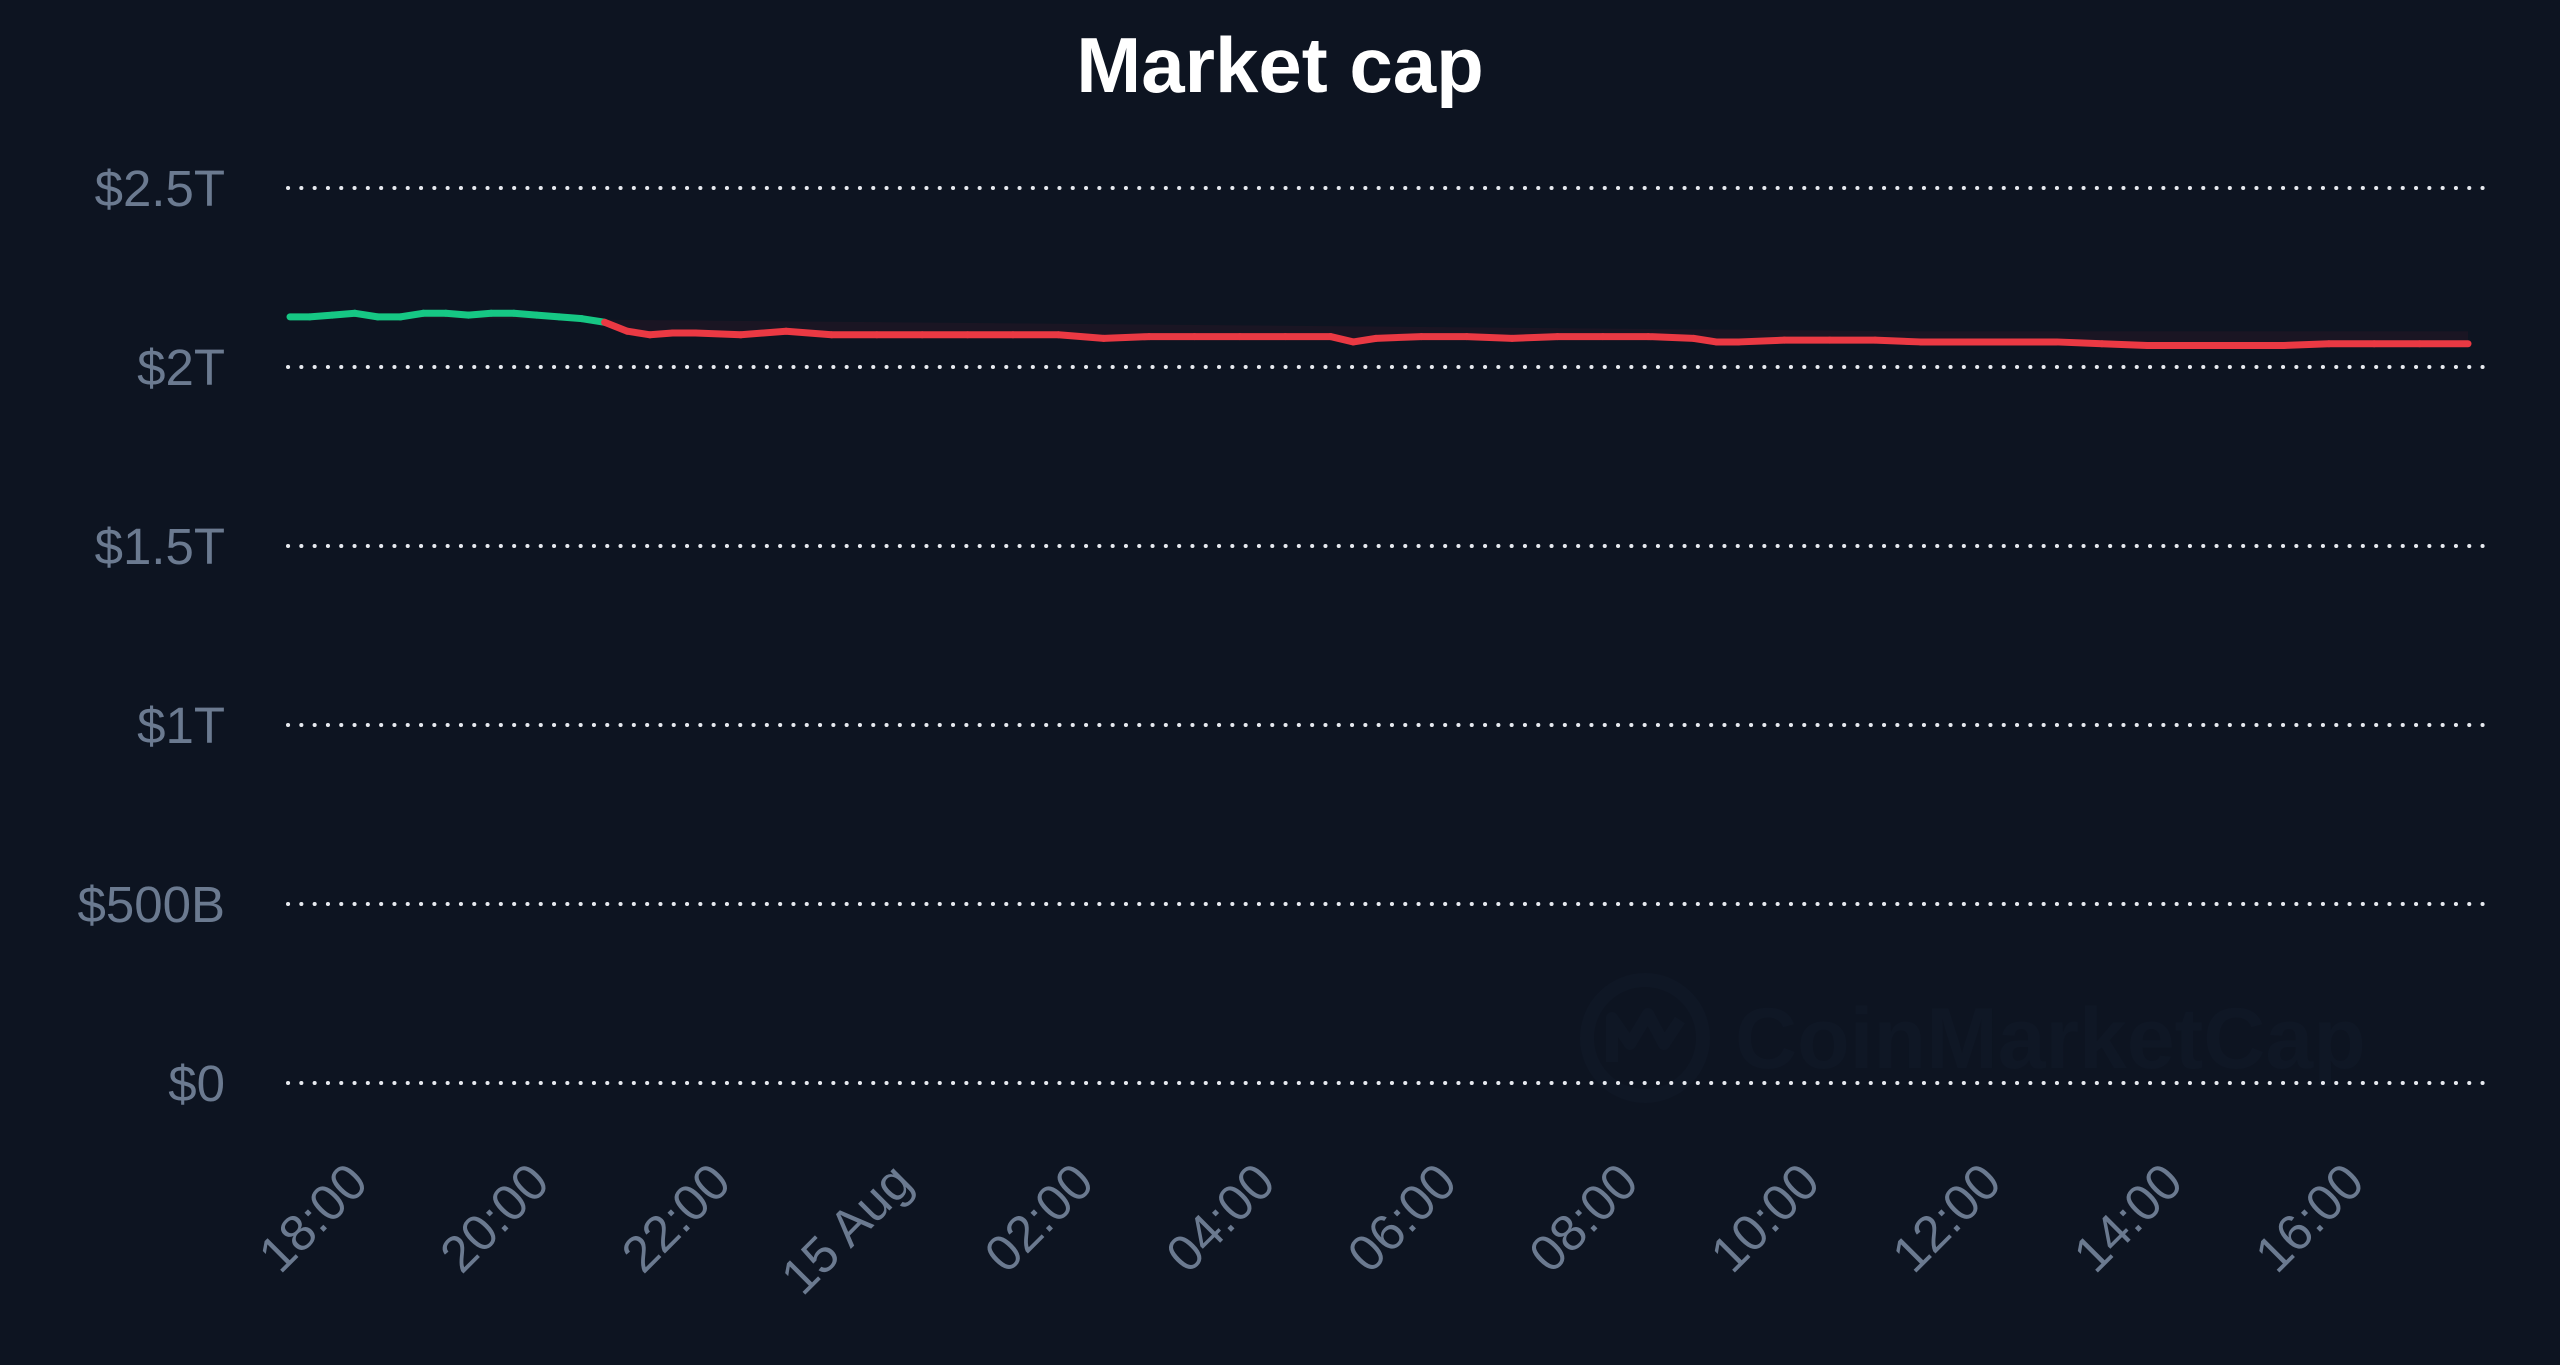 The height and width of the screenshot is (1365, 2560). What do you see at coordinates (1402, 1217) in the screenshot?
I see `x-tick-label: 06:00` at bounding box center [1402, 1217].